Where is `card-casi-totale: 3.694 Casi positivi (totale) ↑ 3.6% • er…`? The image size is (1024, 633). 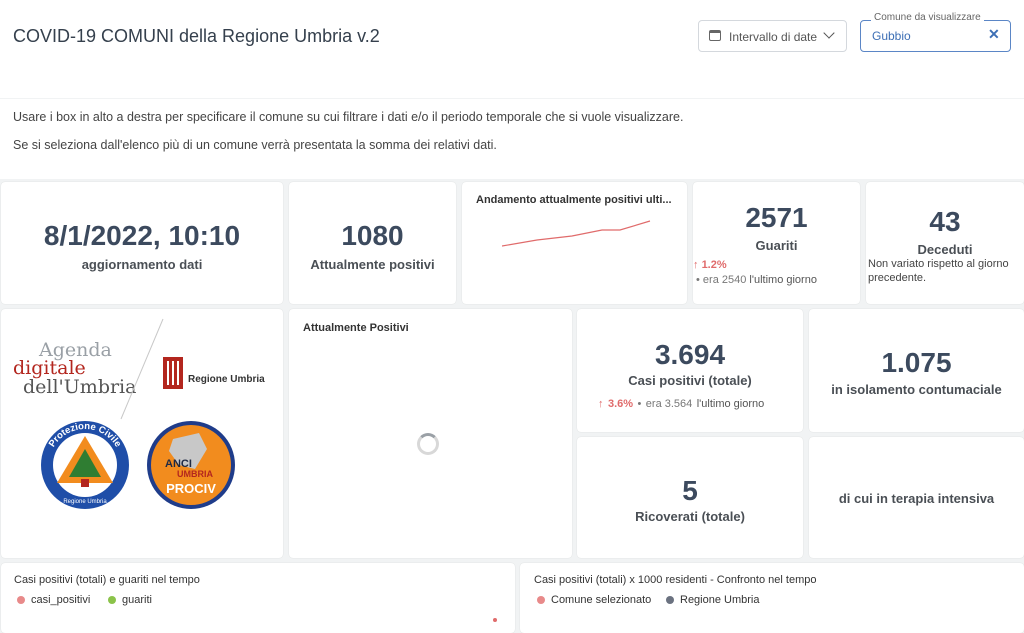 card-casi-totale: 3.694 Casi positivi (totale) ↑ 3.6% • er… is located at coordinates (690, 370).